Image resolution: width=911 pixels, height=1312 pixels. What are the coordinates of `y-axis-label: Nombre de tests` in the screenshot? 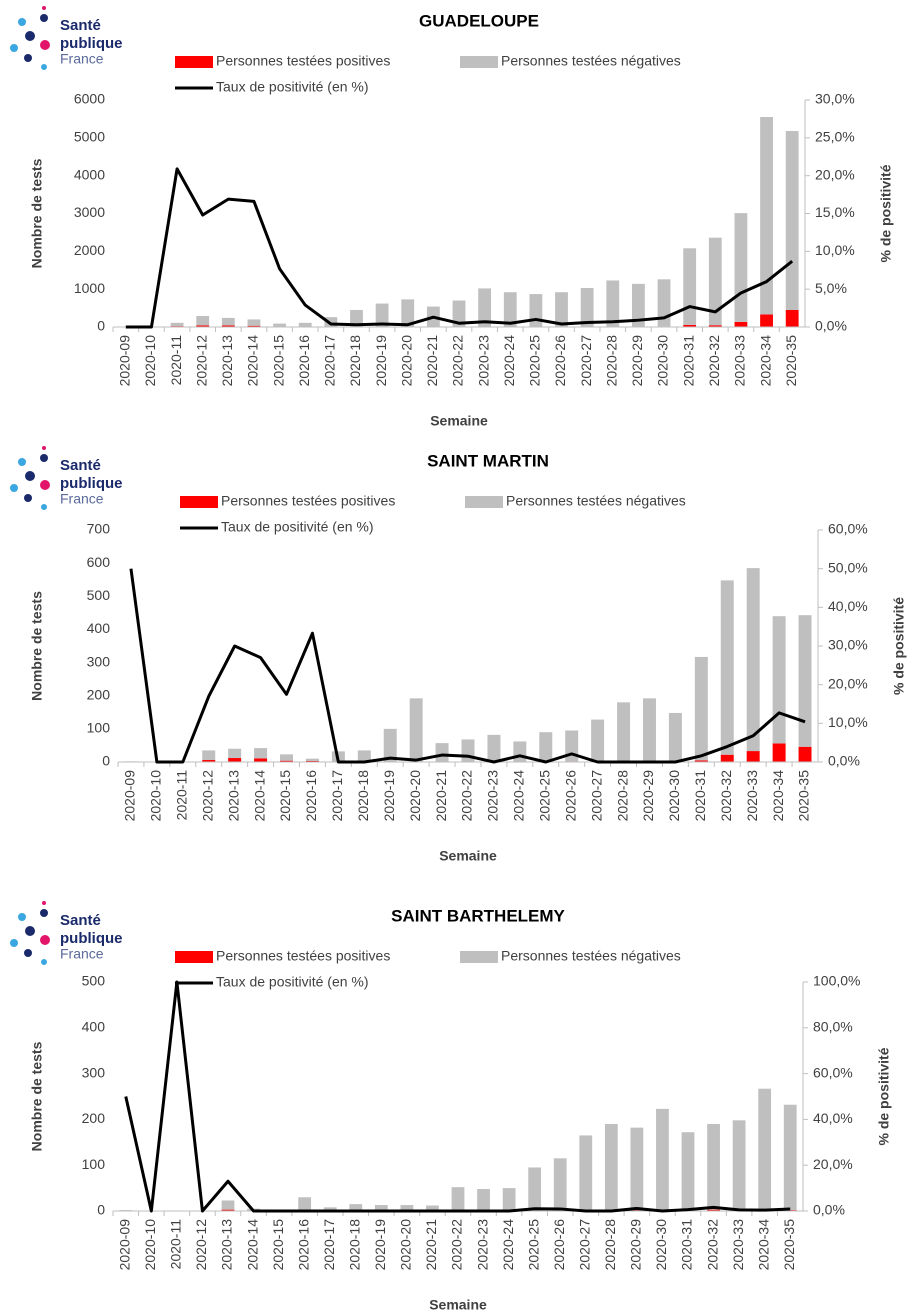 It's located at (37, 213).